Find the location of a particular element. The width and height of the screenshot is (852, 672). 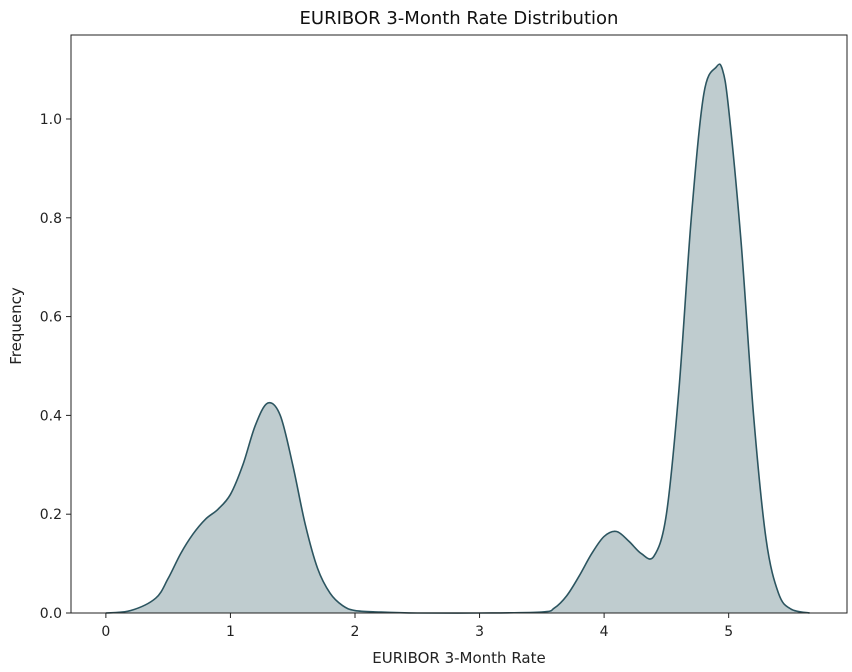

x-axis-label: EURIBOR 3-Month Rate is located at coordinates (458, 658).